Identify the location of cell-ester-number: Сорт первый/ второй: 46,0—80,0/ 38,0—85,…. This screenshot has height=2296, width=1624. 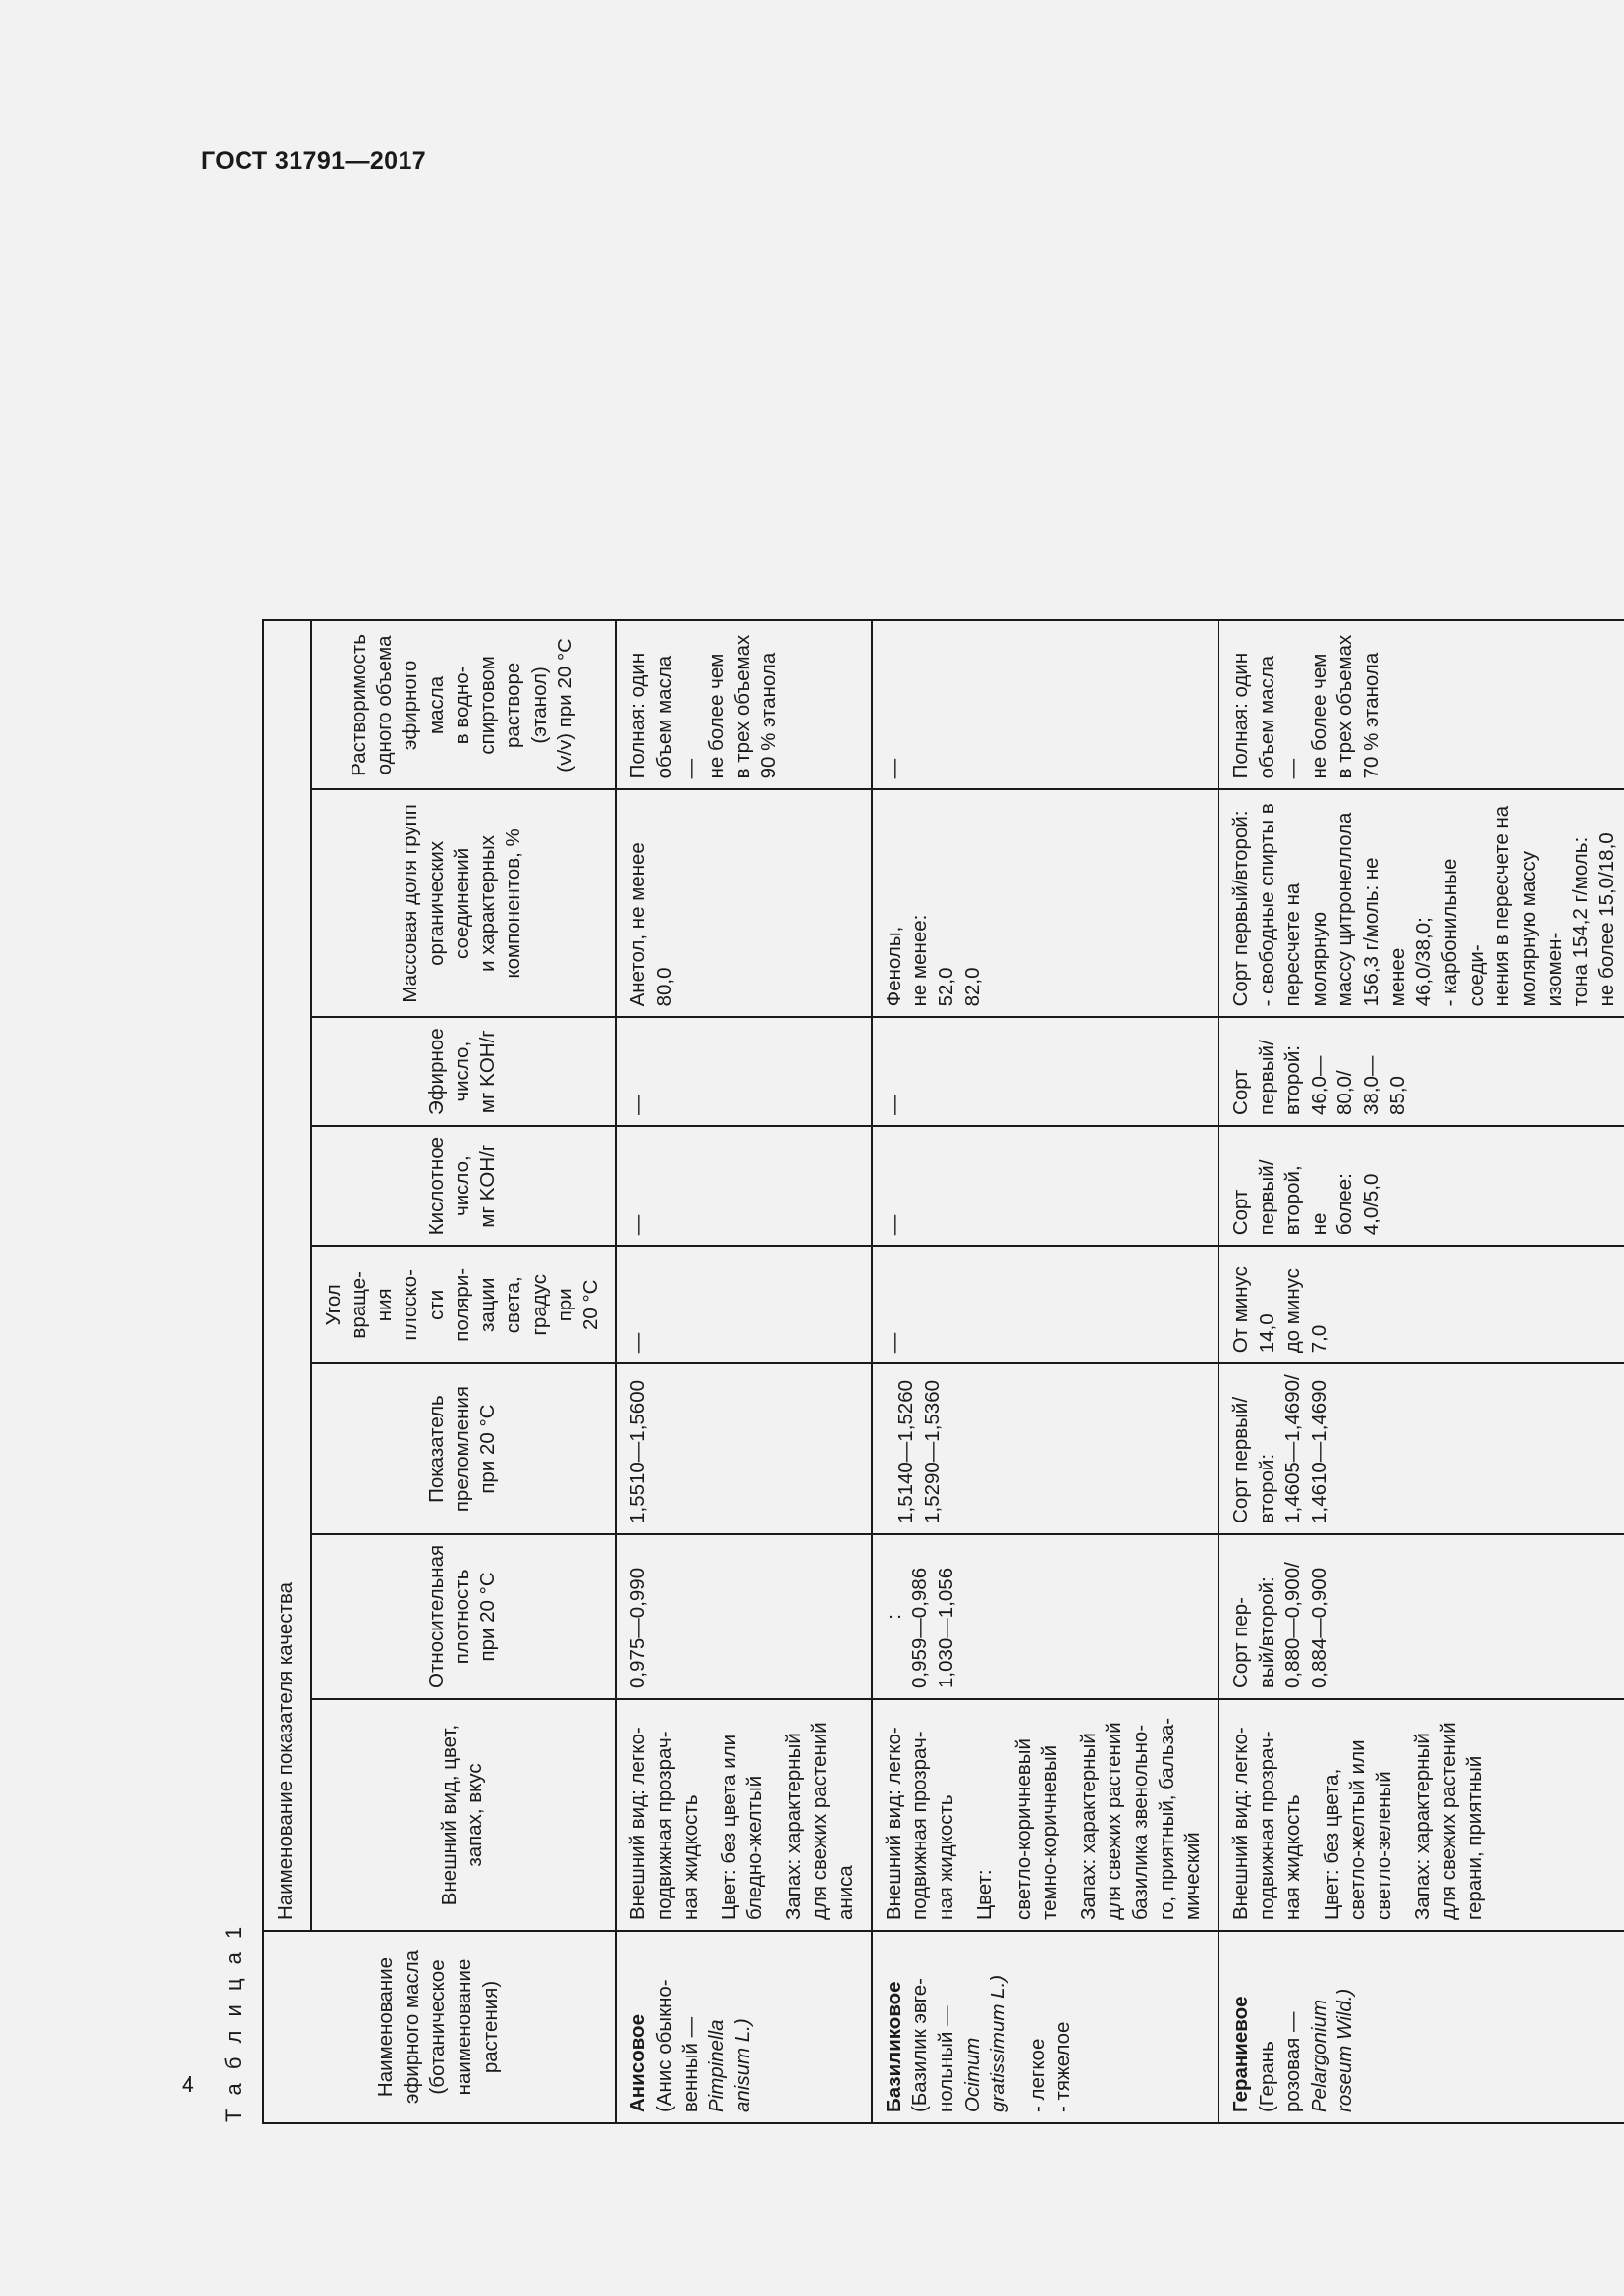
(1421, 1071).